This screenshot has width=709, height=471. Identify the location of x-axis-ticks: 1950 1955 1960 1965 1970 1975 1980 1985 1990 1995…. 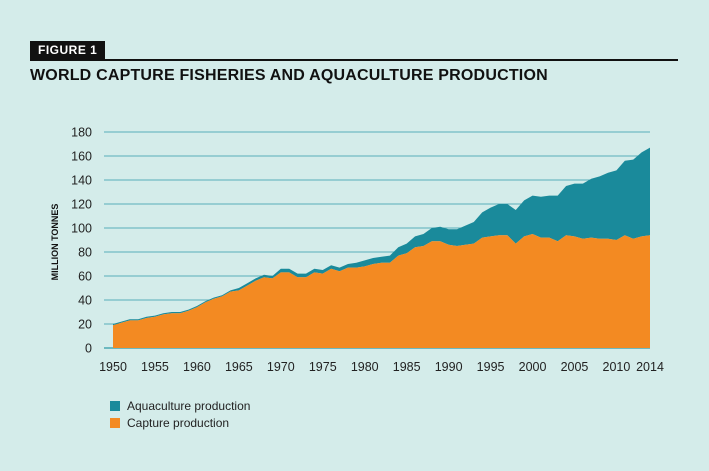
(381, 367).